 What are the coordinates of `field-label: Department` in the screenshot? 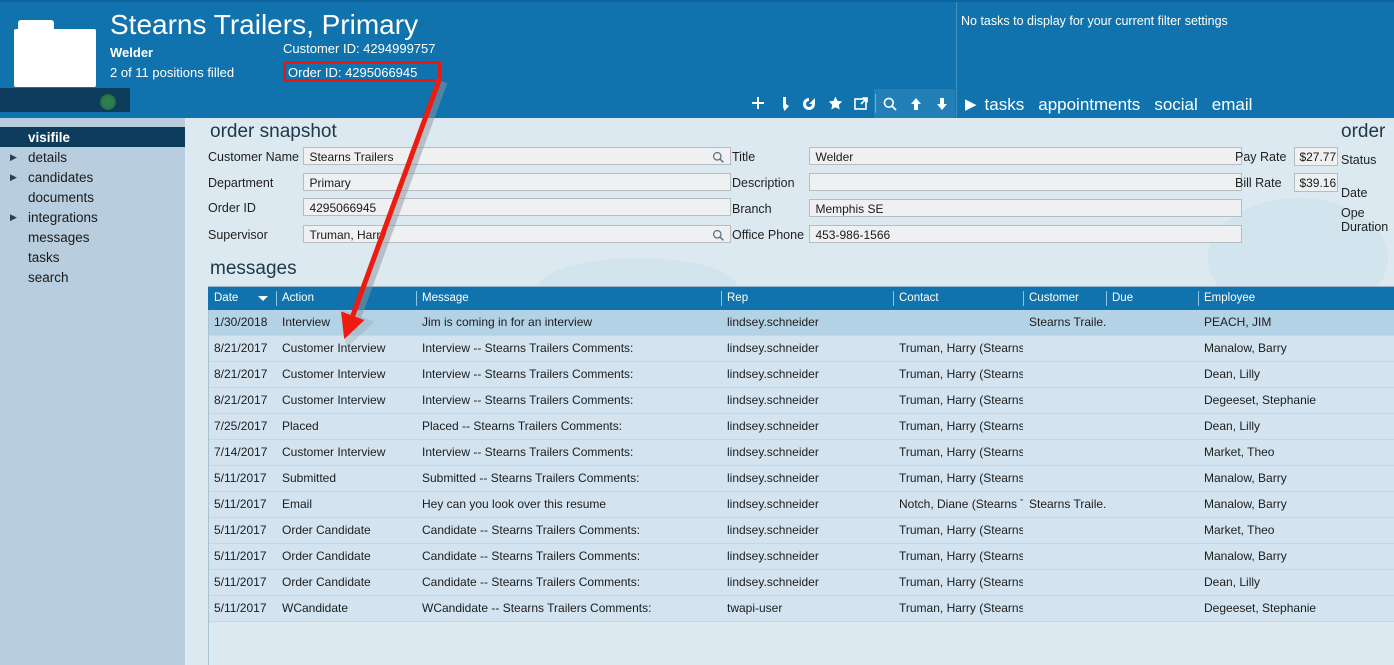 It's located at (241, 183).